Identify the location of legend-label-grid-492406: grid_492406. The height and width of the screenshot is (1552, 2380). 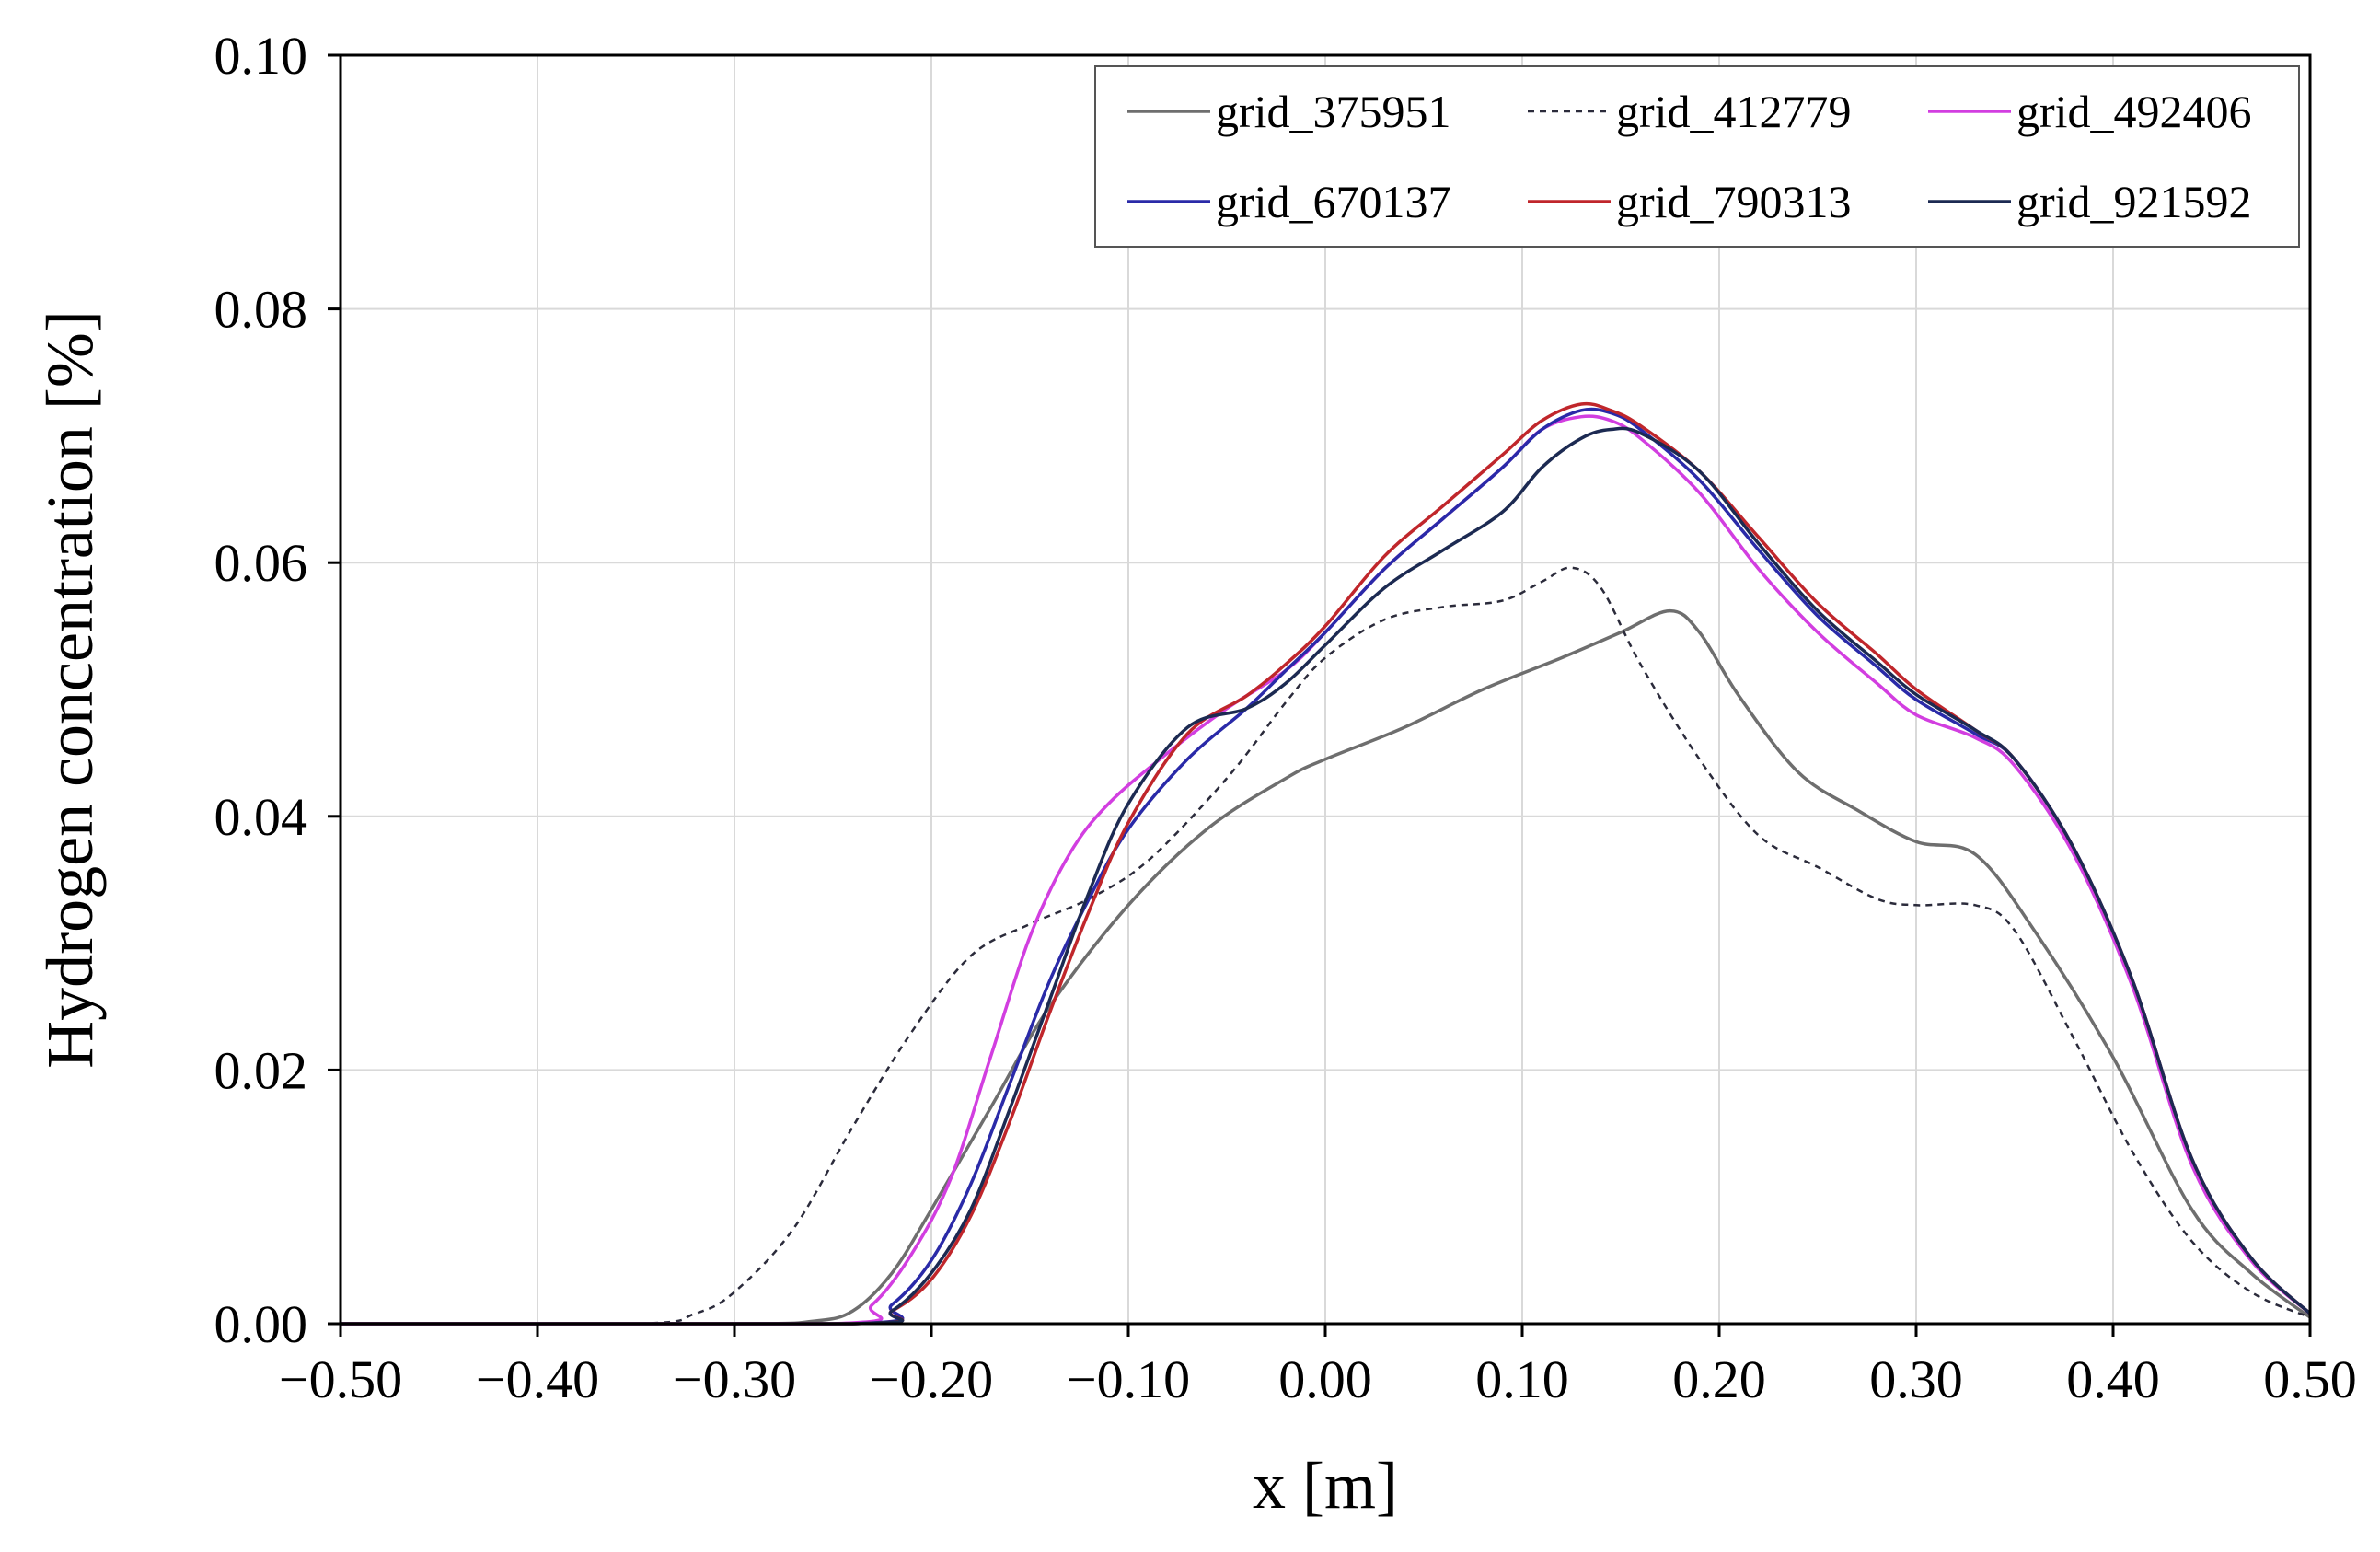
(2134, 111).